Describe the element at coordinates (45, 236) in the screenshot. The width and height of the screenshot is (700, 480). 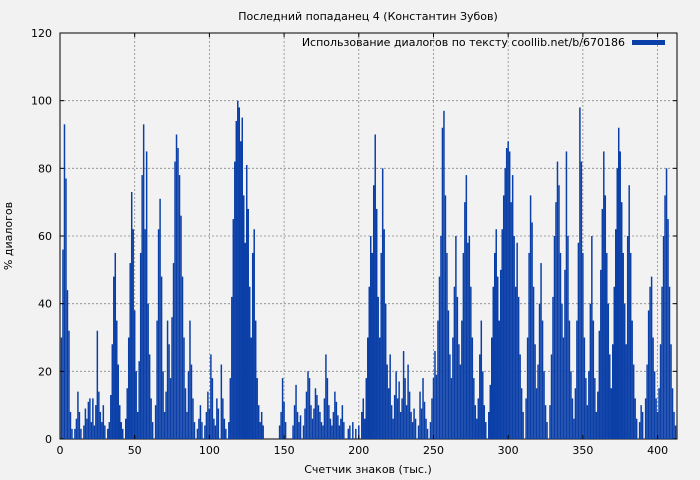
I see `y-tick-label: 60` at that location.